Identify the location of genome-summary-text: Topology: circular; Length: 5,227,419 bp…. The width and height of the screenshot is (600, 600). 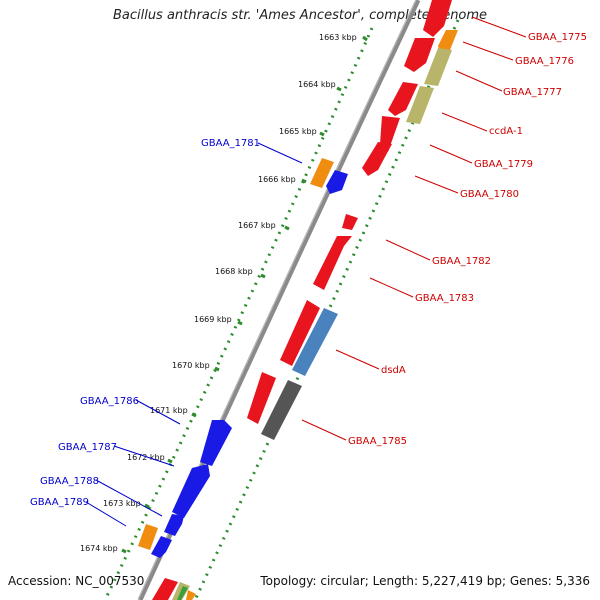
(425, 581).